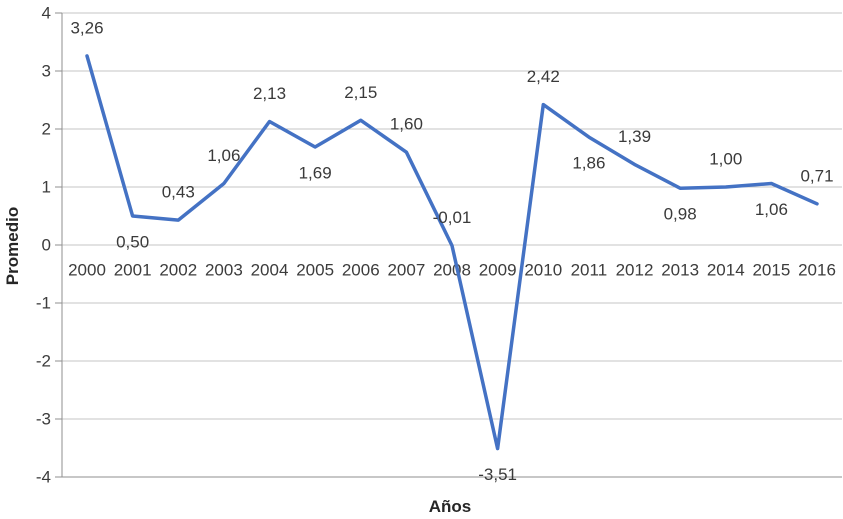  Describe the element at coordinates (12, 246) in the screenshot. I see `y-axis-title: Promedio` at that location.